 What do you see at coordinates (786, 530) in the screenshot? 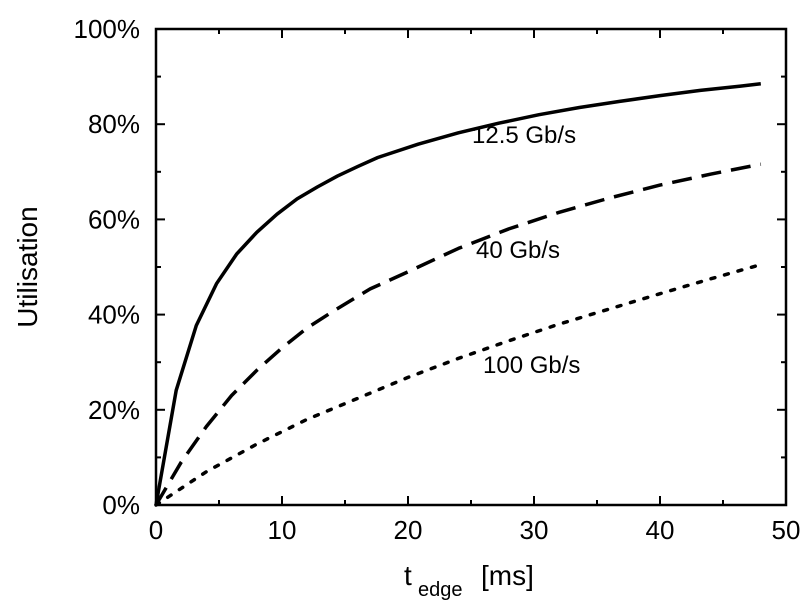
I see `x-tick-label: 50` at bounding box center [786, 530].